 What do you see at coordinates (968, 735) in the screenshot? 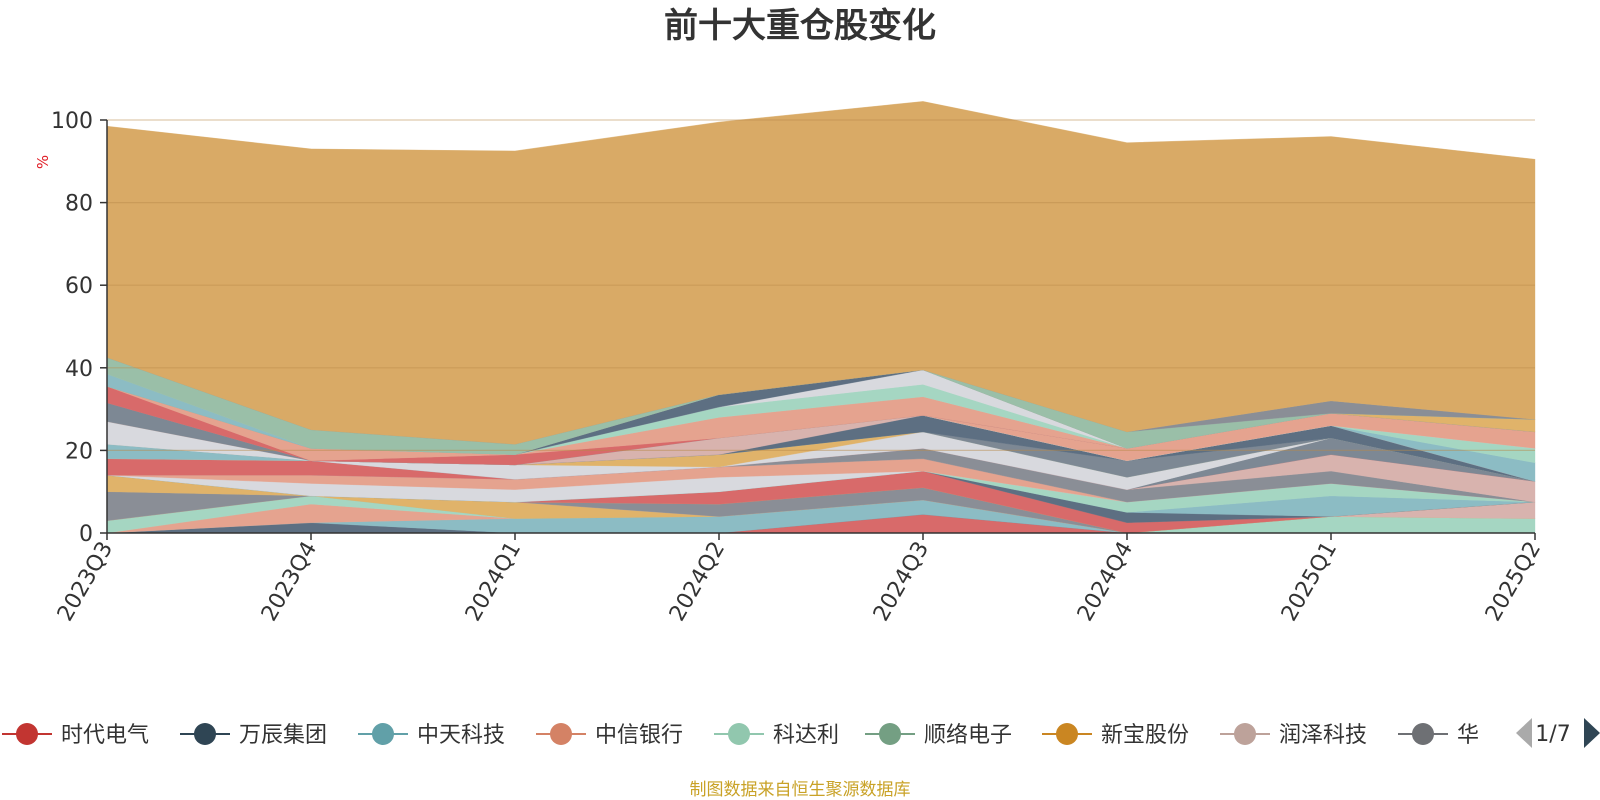
I see `legend-label-5: 顺络电子` at bounding box center [968, 735].